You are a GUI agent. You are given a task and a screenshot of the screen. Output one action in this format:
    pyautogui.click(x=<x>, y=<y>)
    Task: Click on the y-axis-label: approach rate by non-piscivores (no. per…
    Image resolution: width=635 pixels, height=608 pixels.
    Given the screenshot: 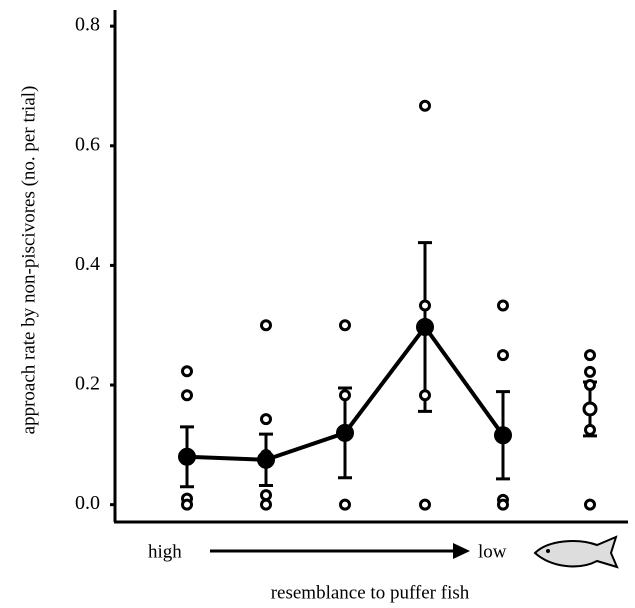 What is the action you would take?
    pyautogui.click(x=28, y=260)
    